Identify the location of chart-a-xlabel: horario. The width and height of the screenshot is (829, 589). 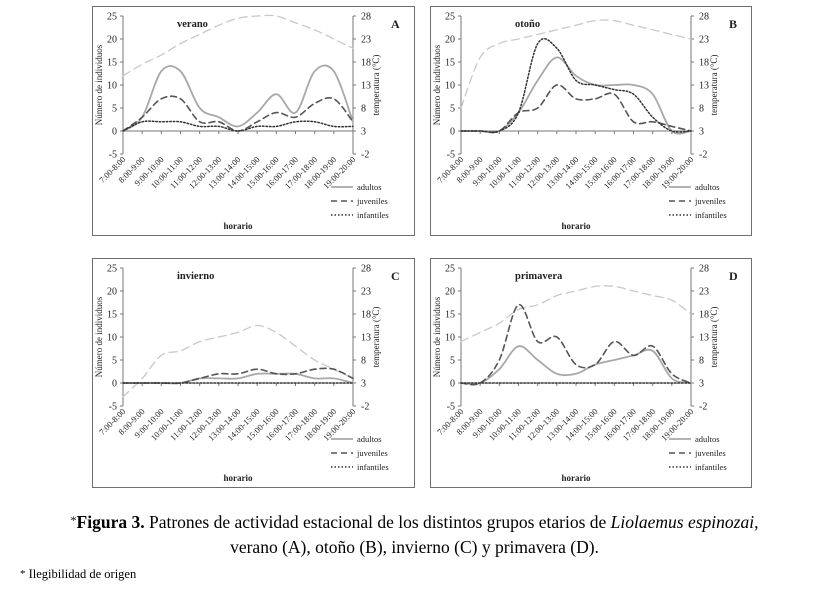
(238, 226).